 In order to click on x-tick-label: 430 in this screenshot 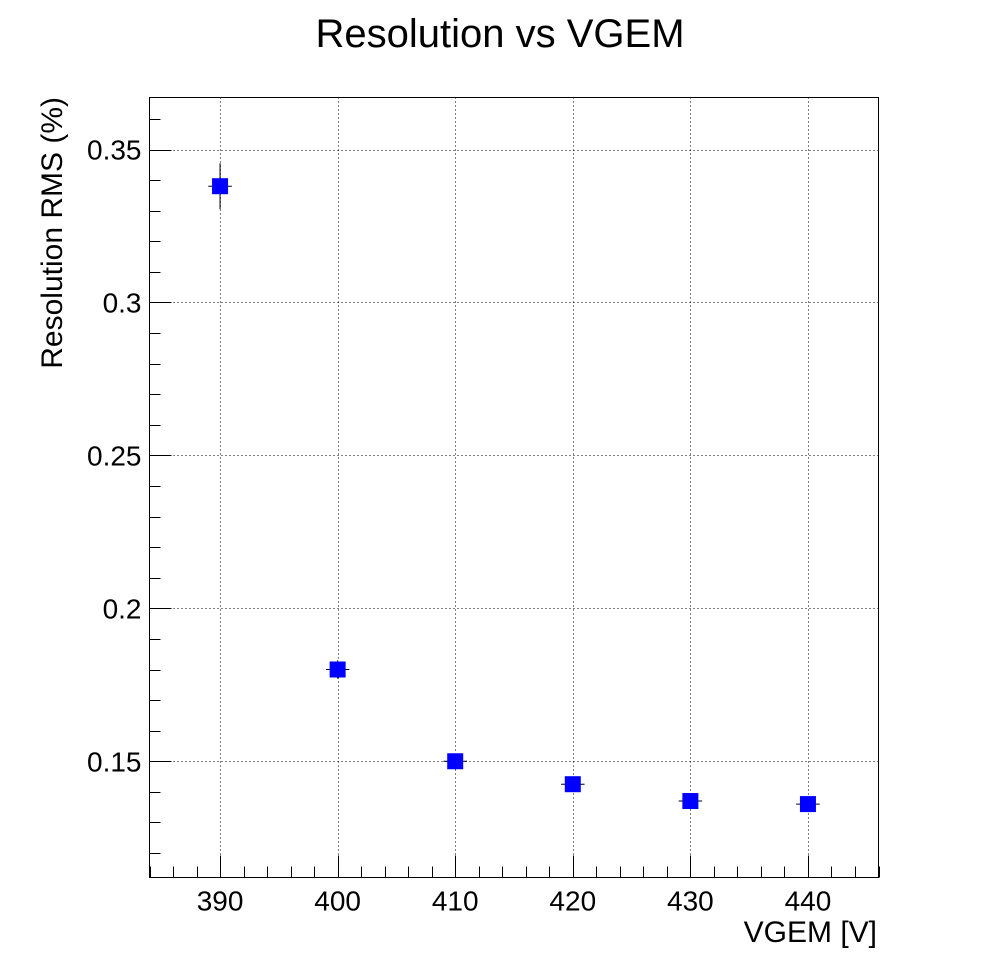, I will do `click(690, 901)`.